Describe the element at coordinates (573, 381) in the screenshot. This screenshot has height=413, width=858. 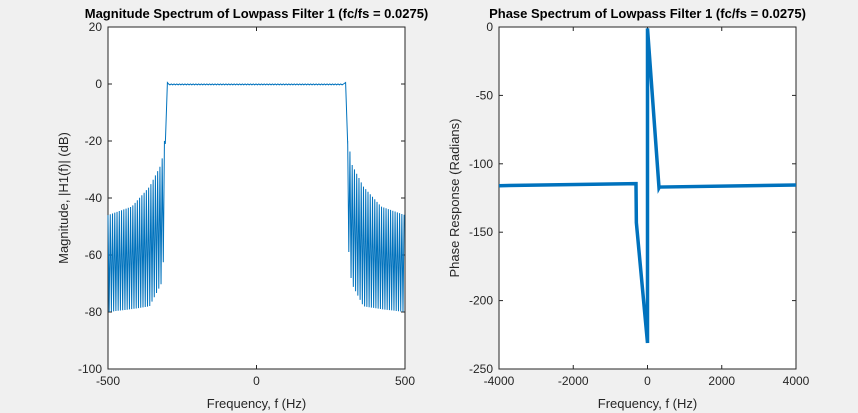
I see `phase-xtick-label: -2000` at that location.